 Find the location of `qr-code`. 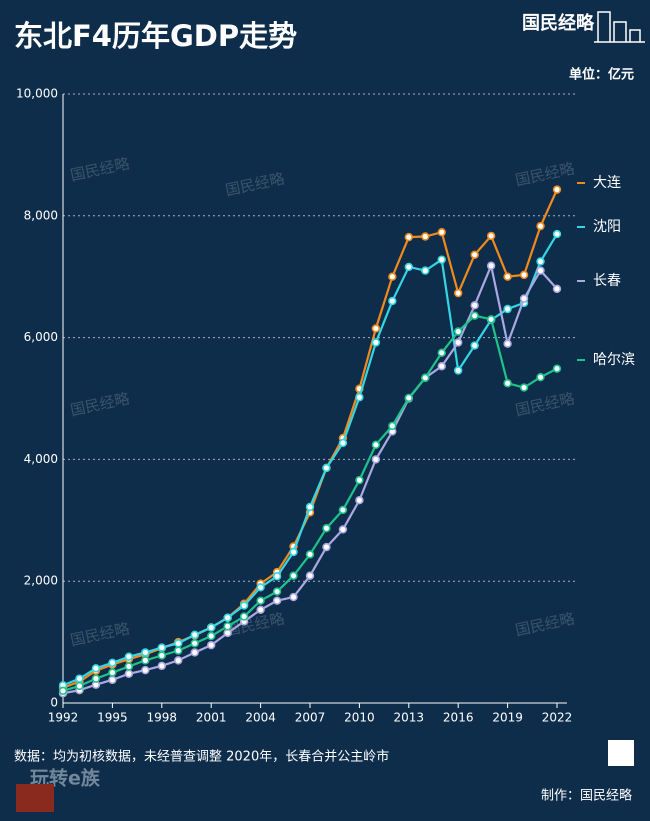

qr-code is located at coordinates (621, 753).